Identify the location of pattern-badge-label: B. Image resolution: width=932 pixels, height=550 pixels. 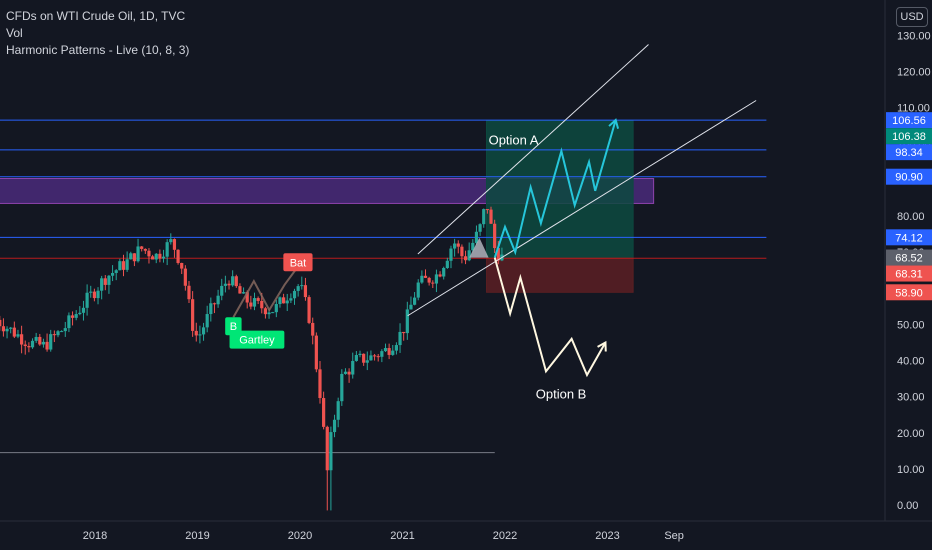
(233, 327).